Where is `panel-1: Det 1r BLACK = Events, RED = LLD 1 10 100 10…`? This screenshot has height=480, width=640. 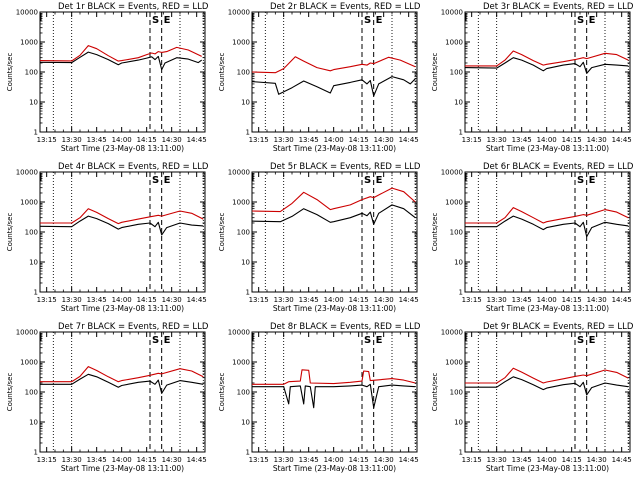 panel-1: Det 1r BLACK = Events, RED = LLD 1 10 100 10… is located at coordinates (107, 77).